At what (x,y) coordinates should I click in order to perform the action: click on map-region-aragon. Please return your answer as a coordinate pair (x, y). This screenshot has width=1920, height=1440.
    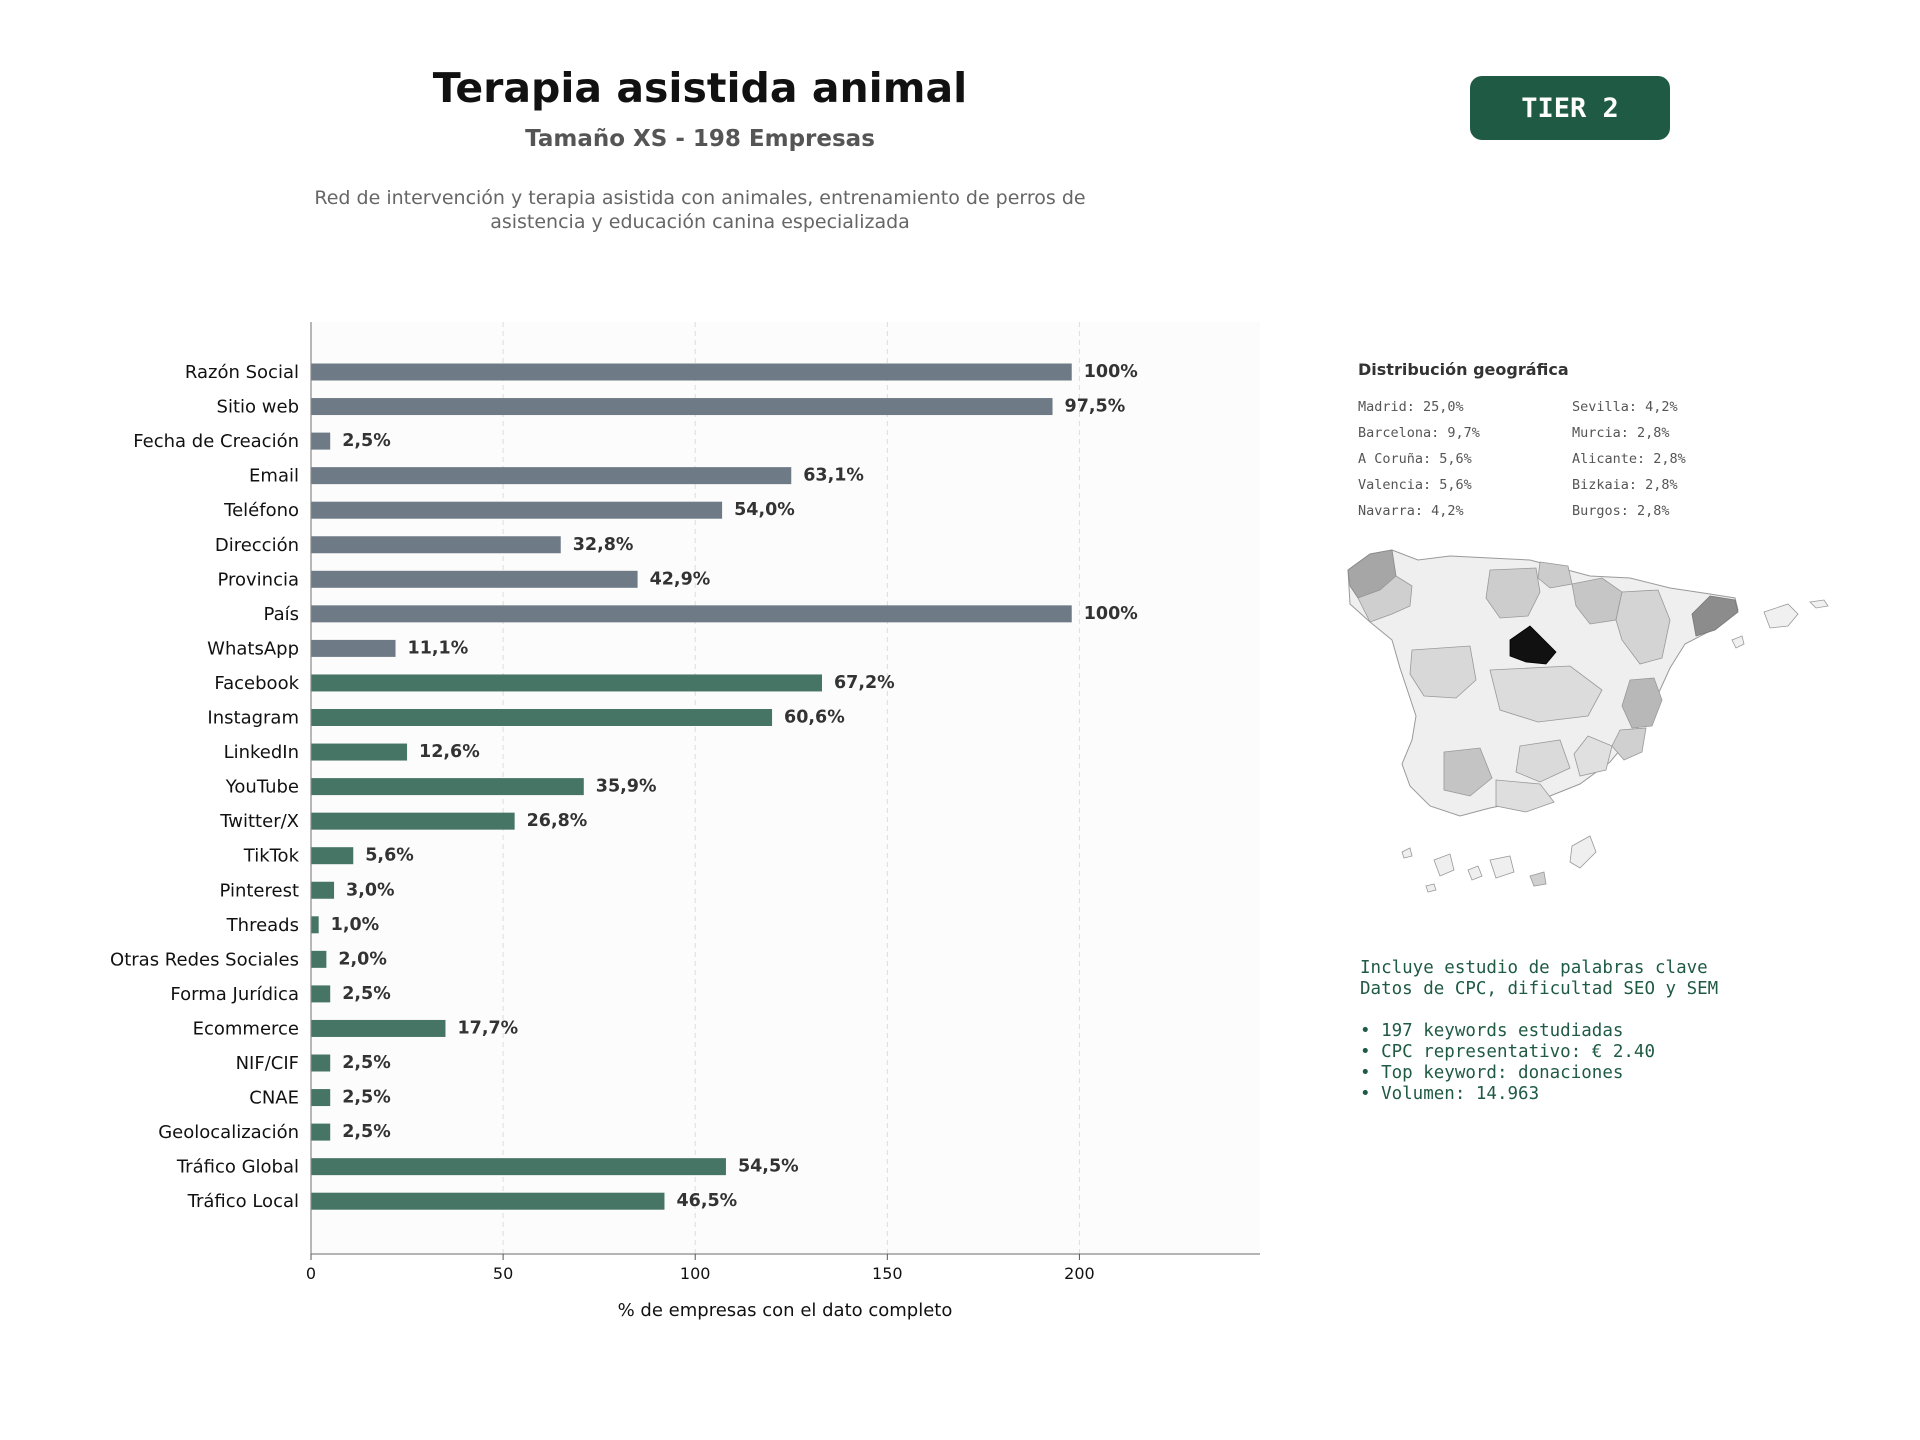
    Looking at the image, I should click on (1643, 627).